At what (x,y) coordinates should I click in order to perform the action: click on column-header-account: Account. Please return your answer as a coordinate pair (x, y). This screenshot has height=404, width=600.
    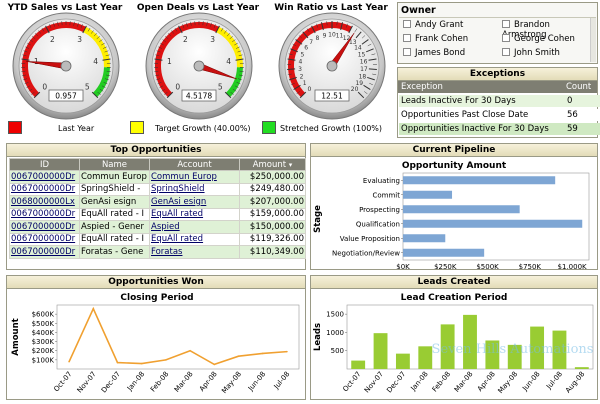
    Looking at the image, I should click on (194, 164).